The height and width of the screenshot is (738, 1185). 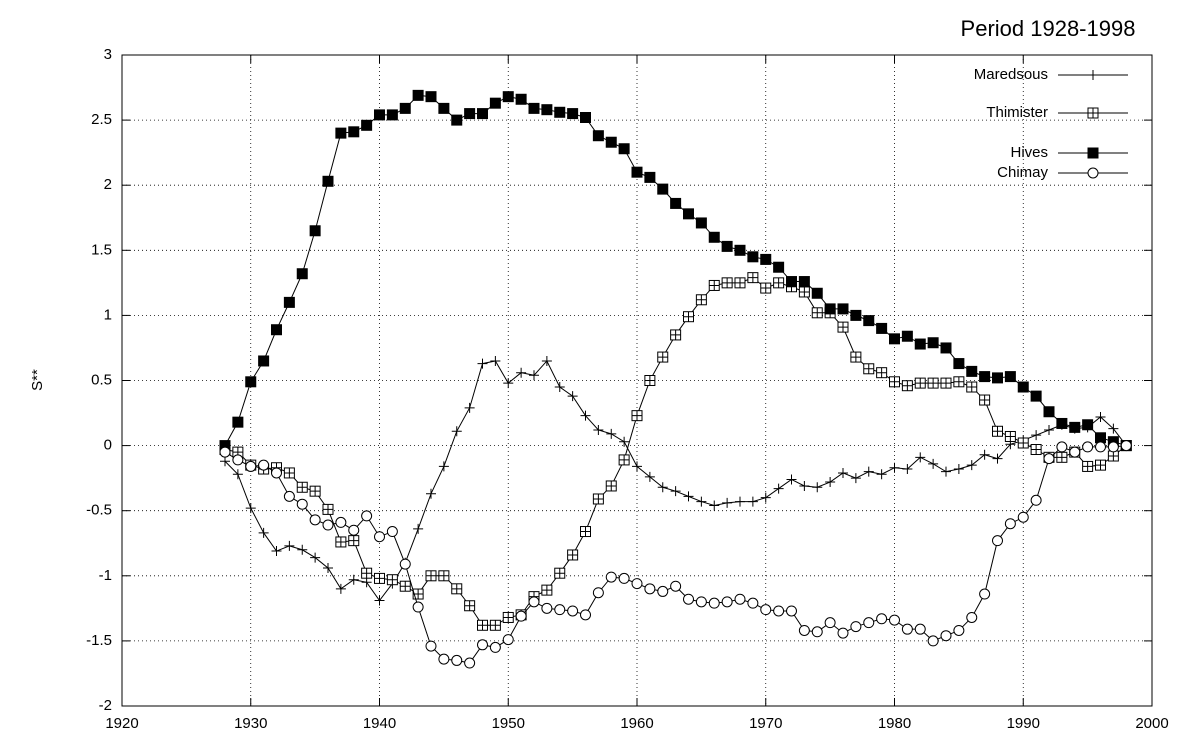 What do you see at coordinates (1151, 723) in the screenshot?
I see `x-tick-label: 2000` at bounding box center [1151, 723].